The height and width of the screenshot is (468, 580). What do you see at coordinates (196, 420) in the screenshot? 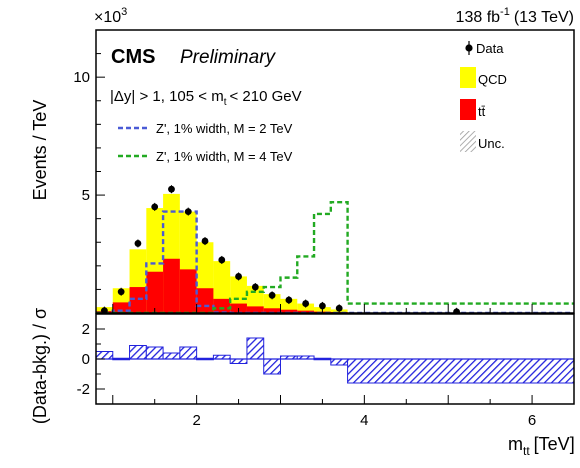
I see `x-tick-label: 2` at bounding box center [196, 420].